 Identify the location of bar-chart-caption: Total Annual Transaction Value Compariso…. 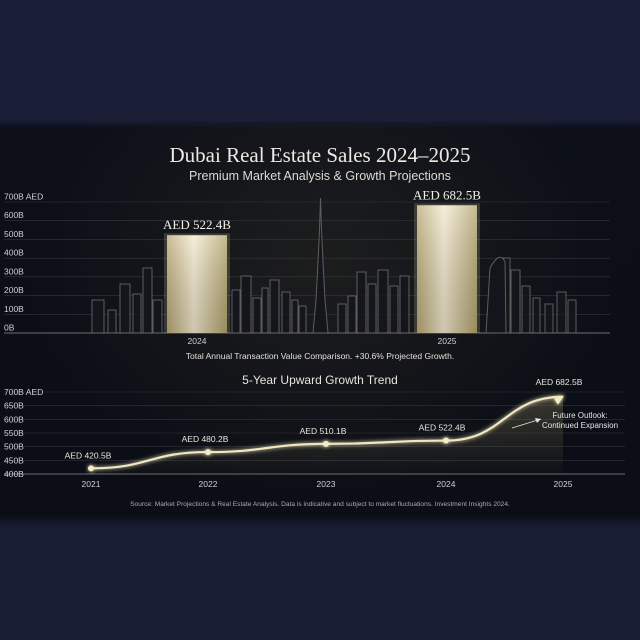
(320, 356).